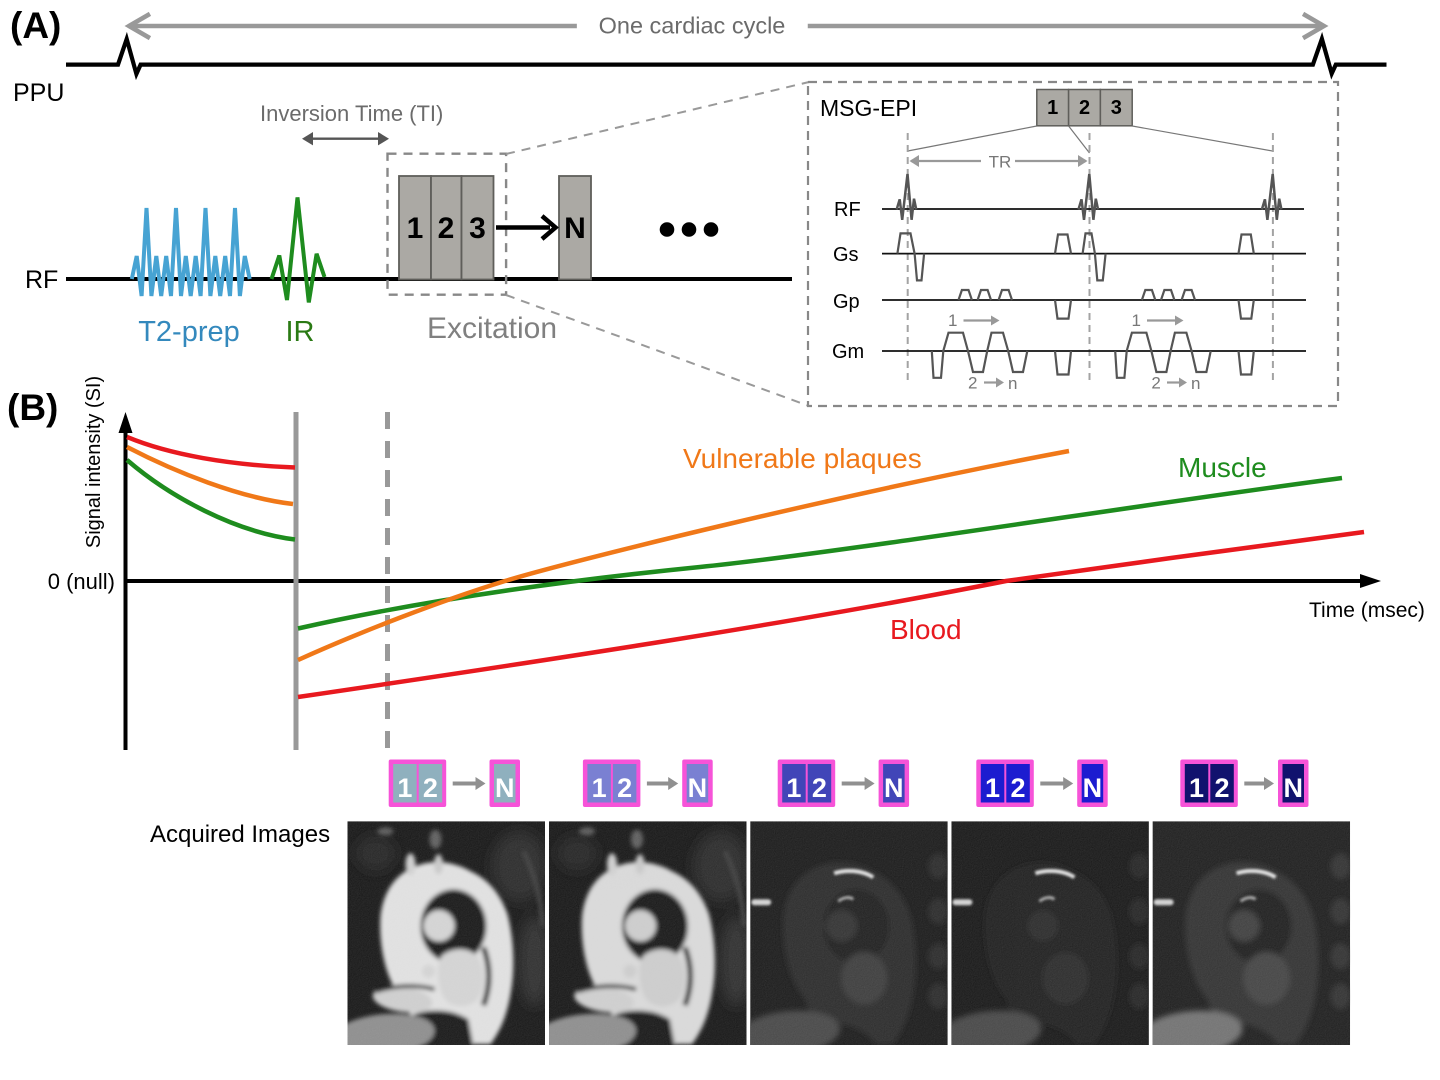 This screenshot has width=1440, height=1080. What do you see at coordinates (1000, 162) in the screenshot?
I see `svg-text: TR` at bounding box center [1000, 162].